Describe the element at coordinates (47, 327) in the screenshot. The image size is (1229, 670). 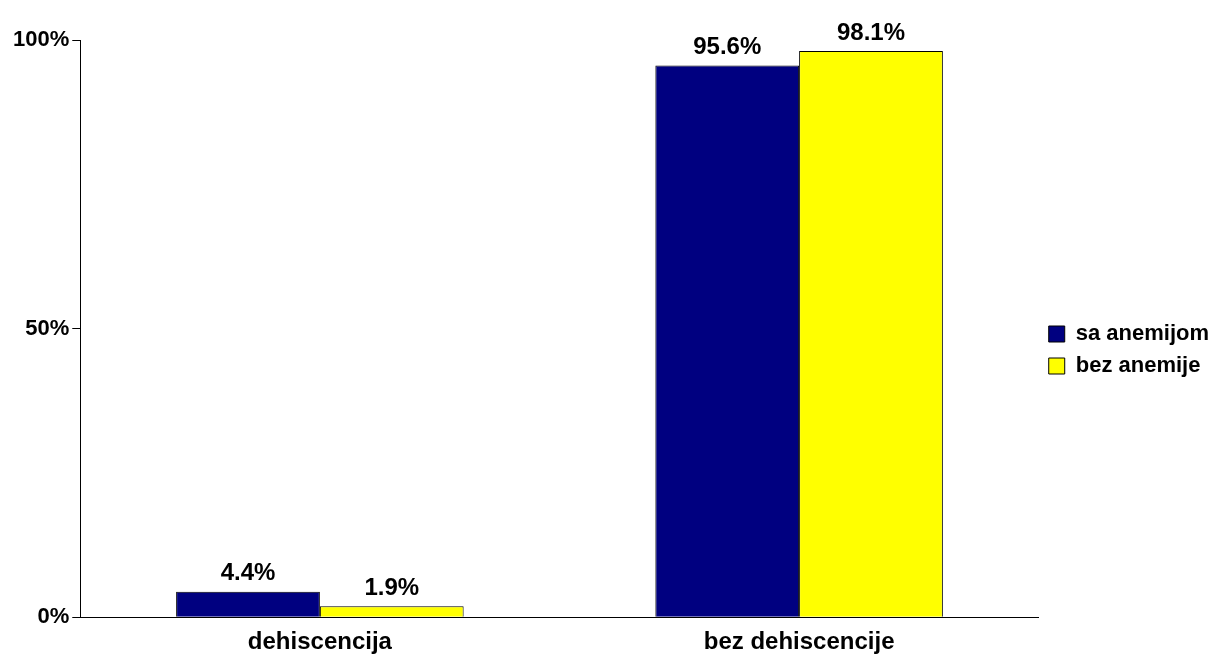
I see `y-tick-label: 50%` at that location.